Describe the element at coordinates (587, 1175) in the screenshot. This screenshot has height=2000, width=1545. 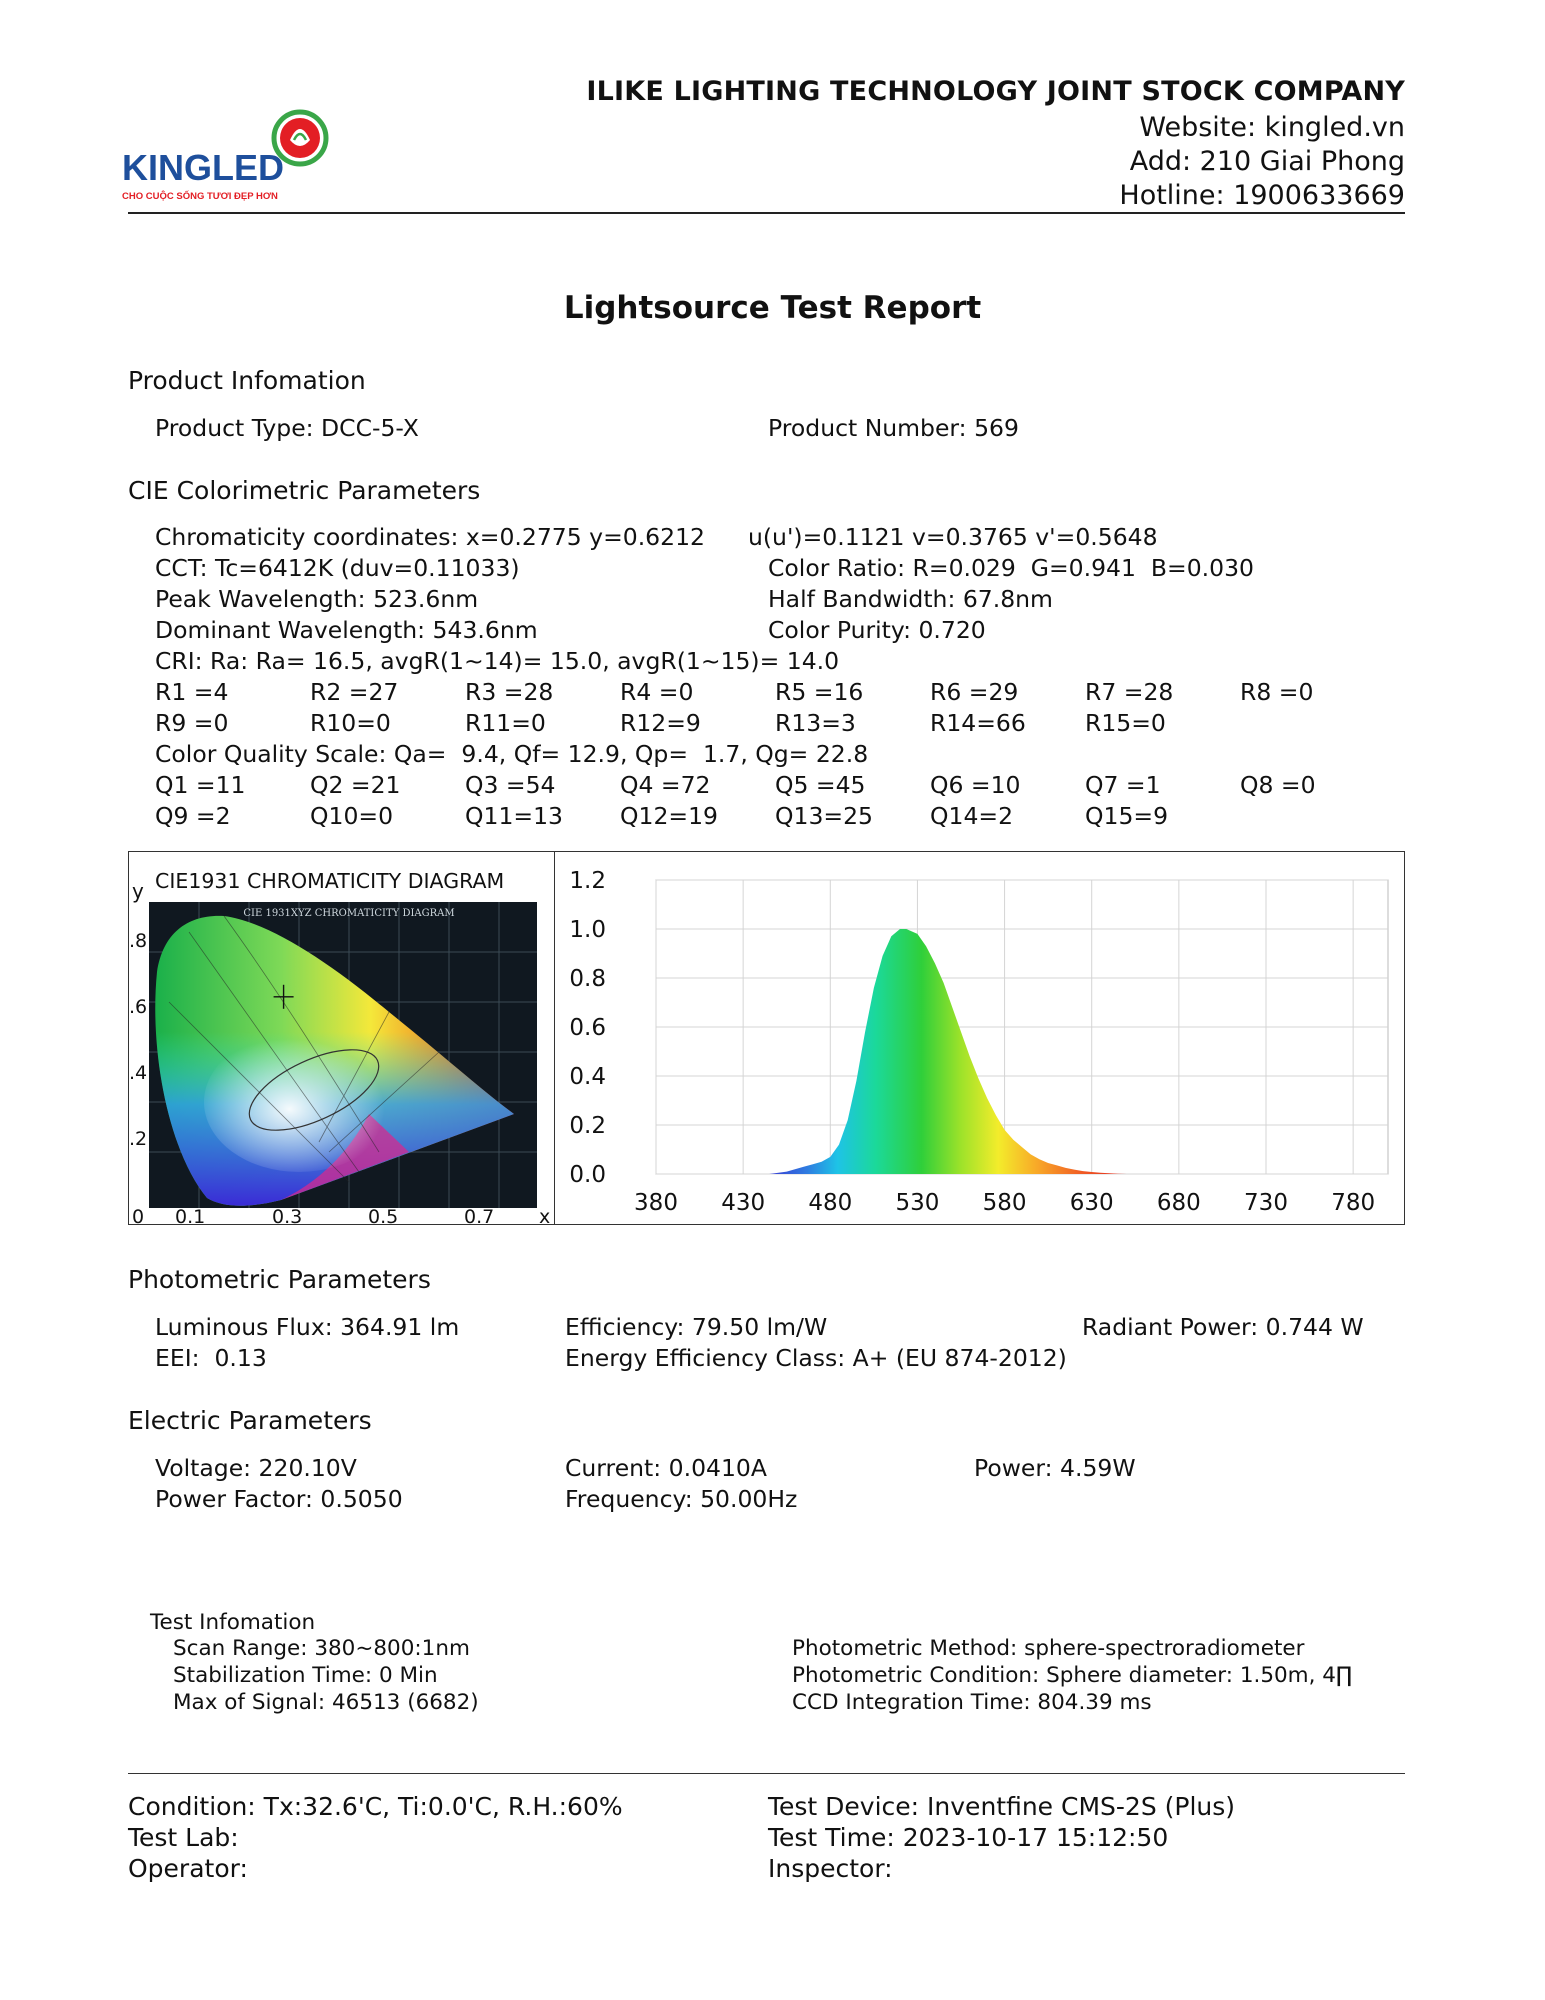
I see `y-tick-label: 0.0` at that location.